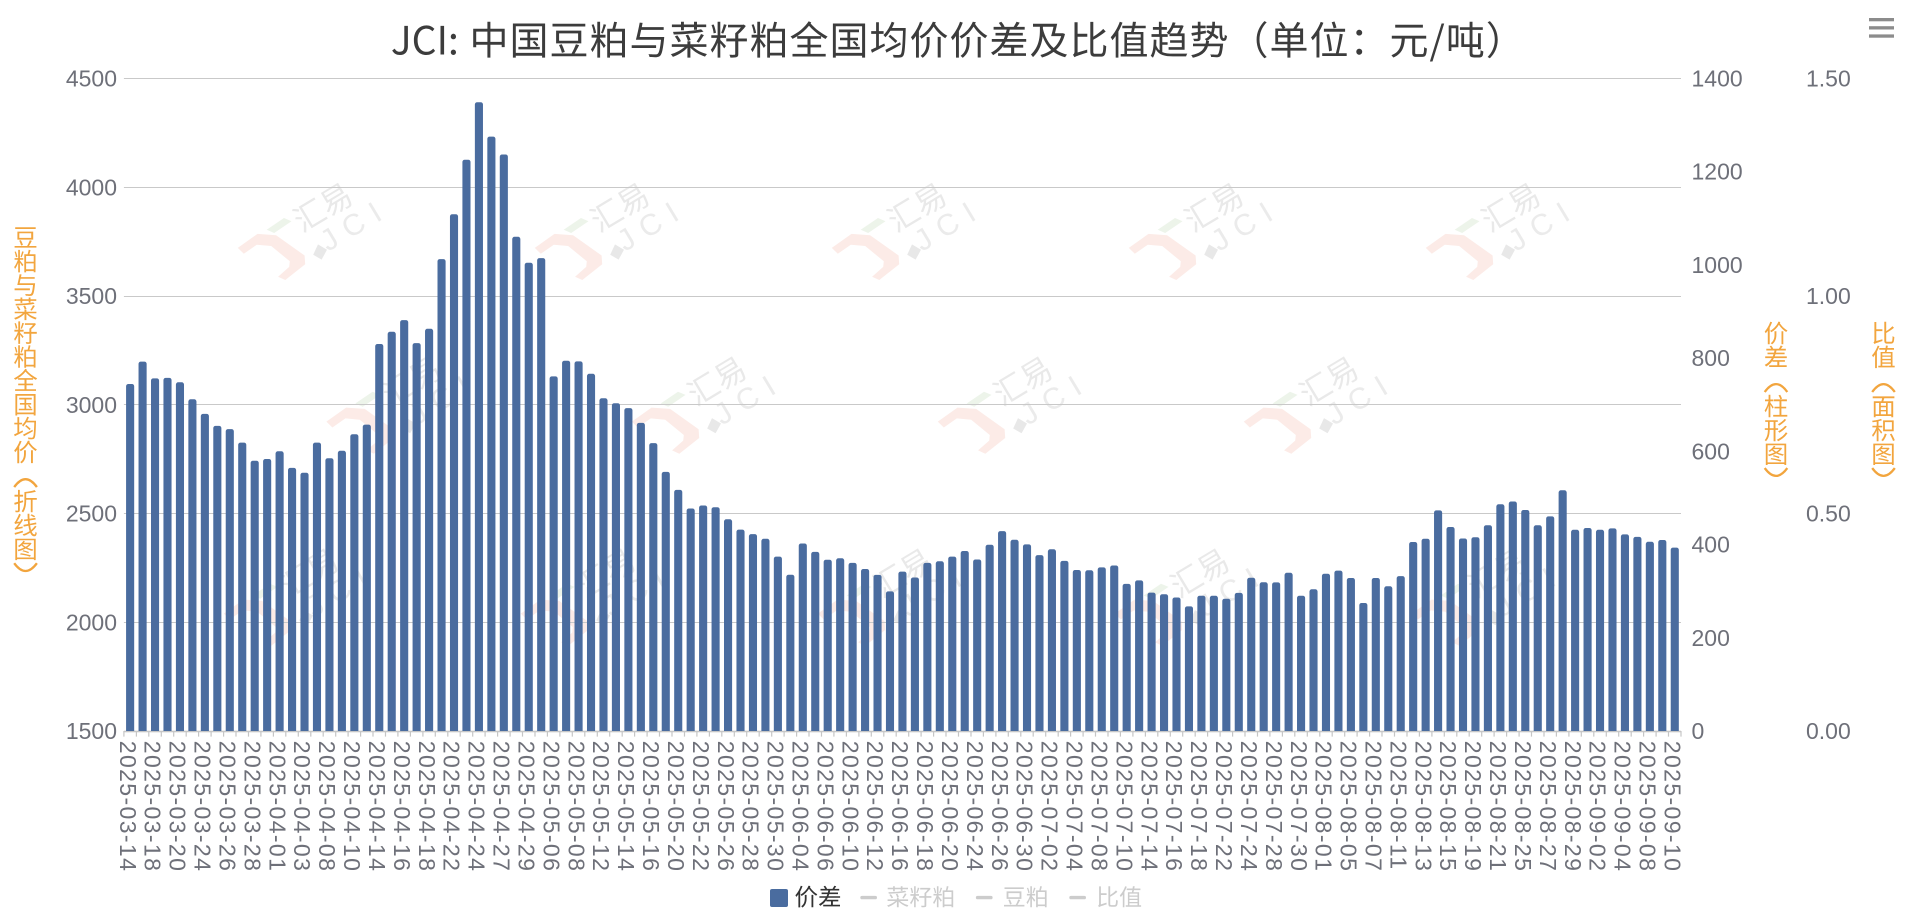 The height and width of the screenshot is (918, 1914). Describe the element at coordinates (1050, 806) in the screenshot. I see `svg-text: 2025-07-02` at that location.